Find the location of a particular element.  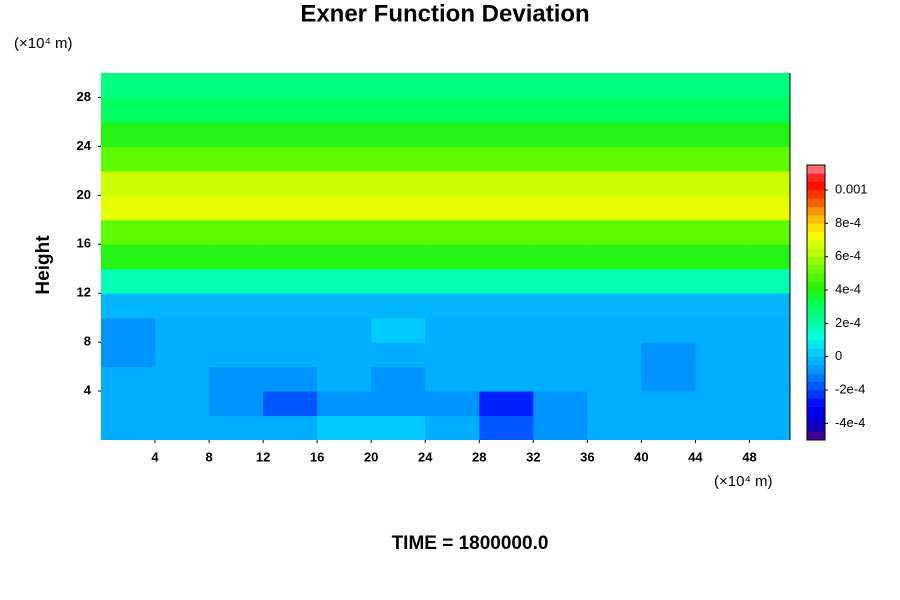

chart-title: Exner Function Deviation is located at coordinates (444, 13).